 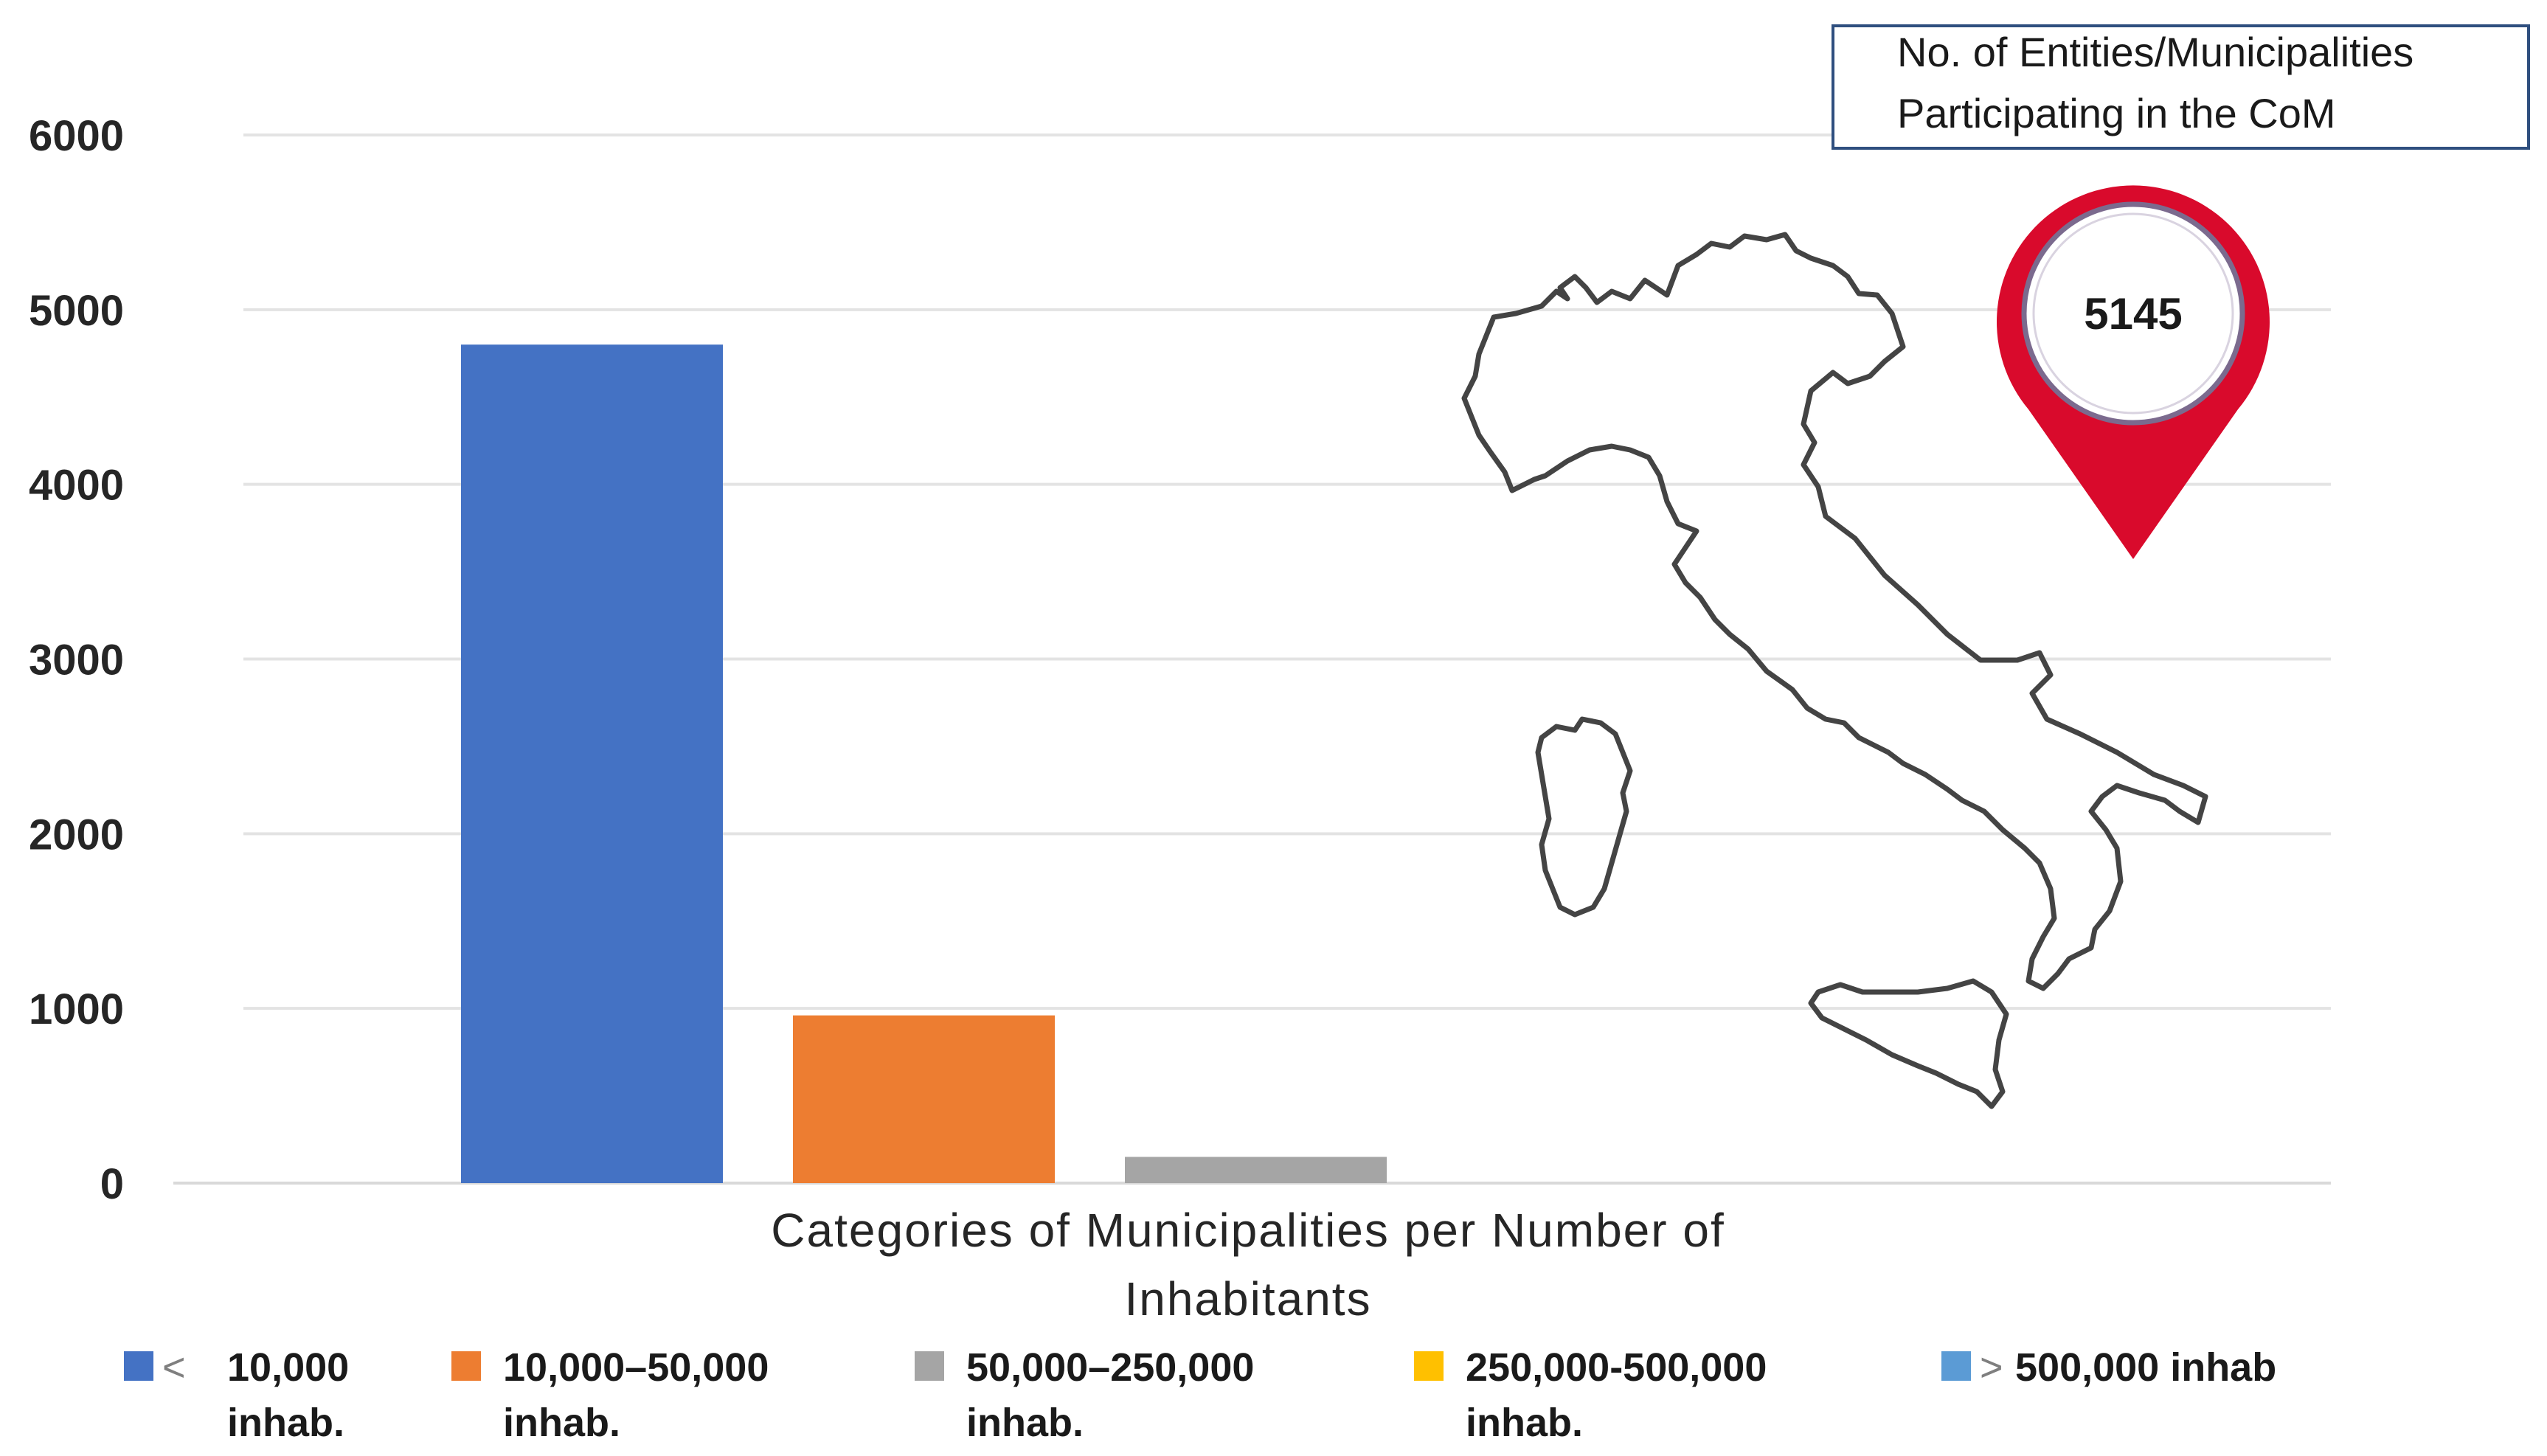 I want to click on location-pin-icon: 5145, so click(x=2133, y=372).